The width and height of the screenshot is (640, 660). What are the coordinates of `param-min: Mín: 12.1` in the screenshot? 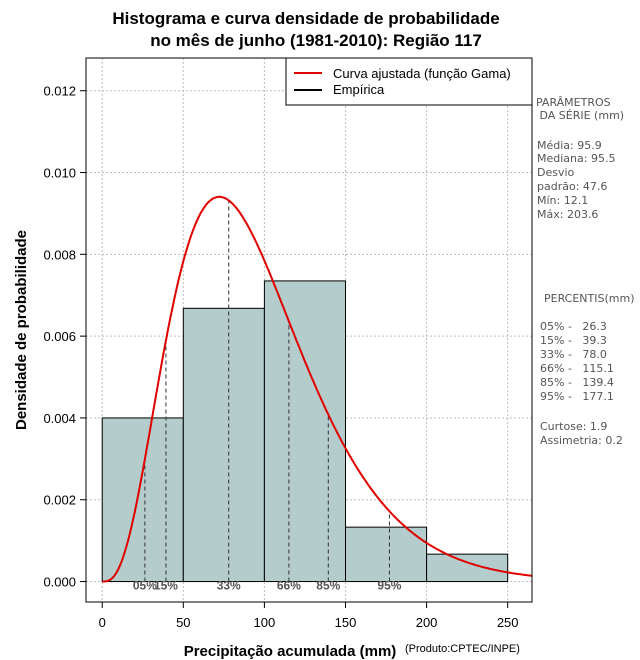 It's located at (562, 200).